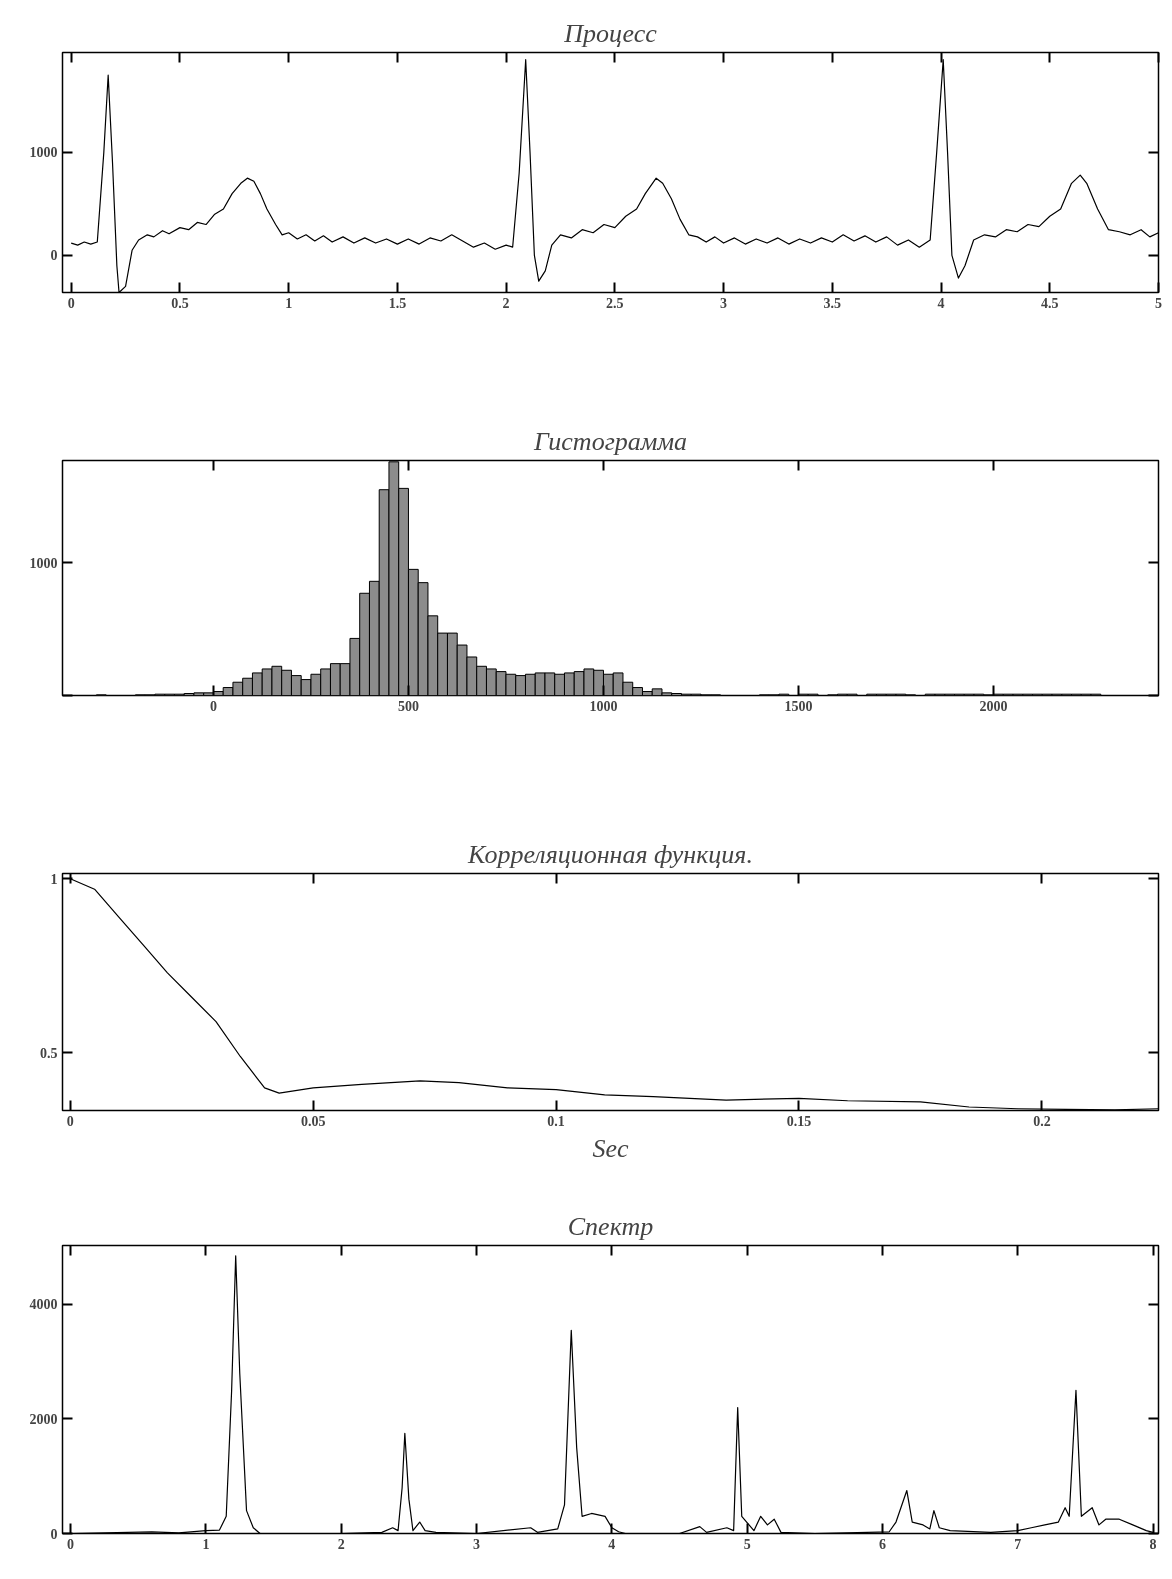 The height and width of the screenshot is (1579, 1172). What do you see at coordinates (610, 1148) in the screenshot?
I see `x-axis-title: Sec` at bounding box center [610, 1148].